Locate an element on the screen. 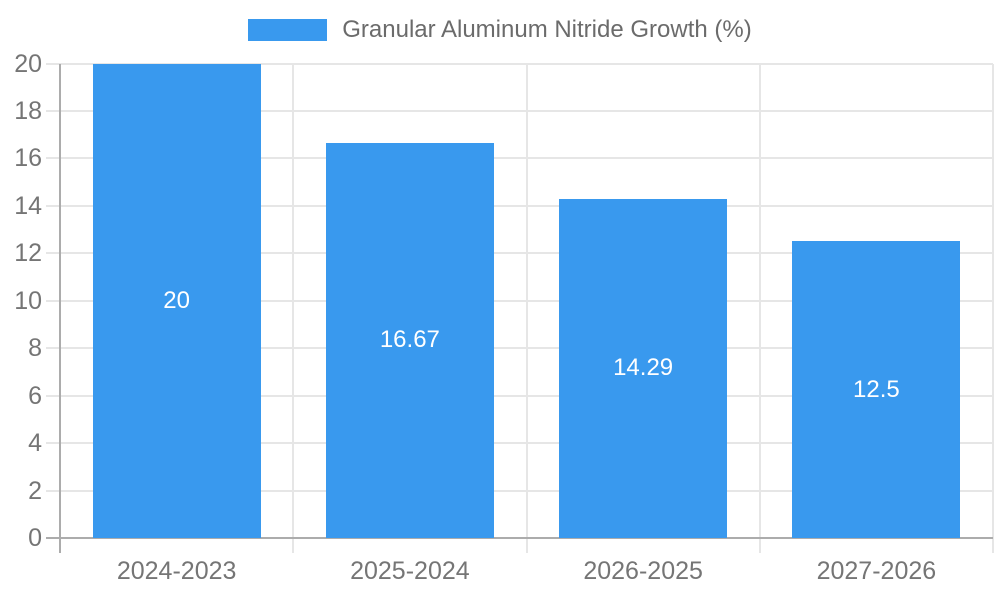 Image resolution: width=1000 pixels, height=600 pixels. legend-swatch is located at coordinates (288, 30).